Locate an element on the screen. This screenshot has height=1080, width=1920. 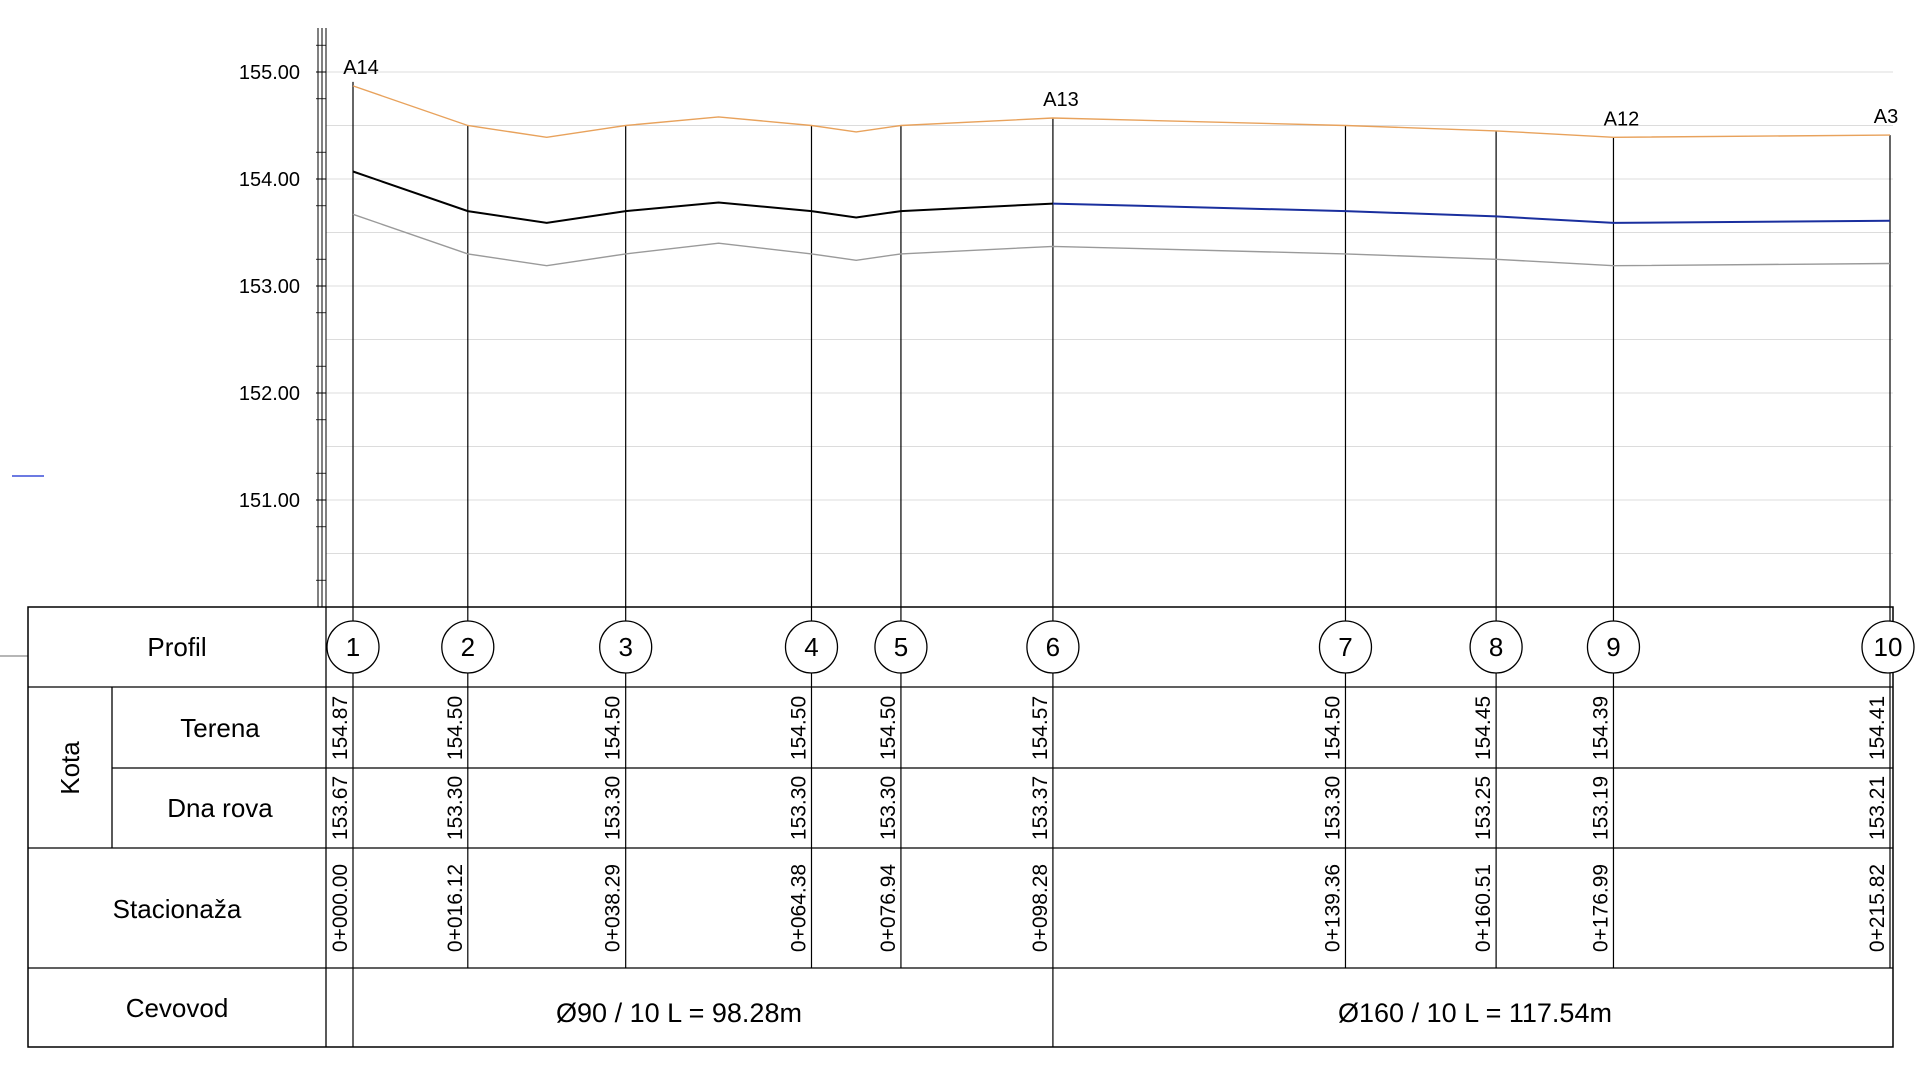
pipe-segment-1-label: Ø90 / 10 L = 98.28m is located at coordinates (679, 1013).